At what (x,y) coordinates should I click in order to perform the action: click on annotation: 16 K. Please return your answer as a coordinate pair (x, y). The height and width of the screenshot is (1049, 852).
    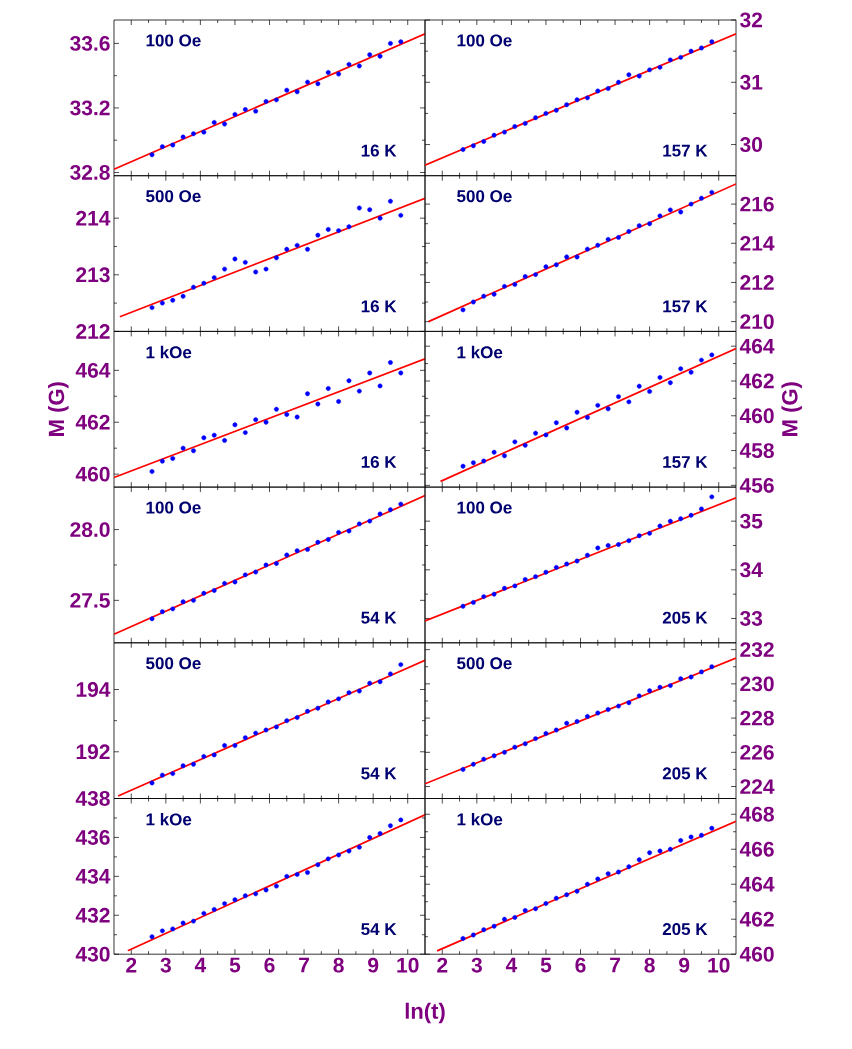
    Looking at the image, I should click on (379, 306).